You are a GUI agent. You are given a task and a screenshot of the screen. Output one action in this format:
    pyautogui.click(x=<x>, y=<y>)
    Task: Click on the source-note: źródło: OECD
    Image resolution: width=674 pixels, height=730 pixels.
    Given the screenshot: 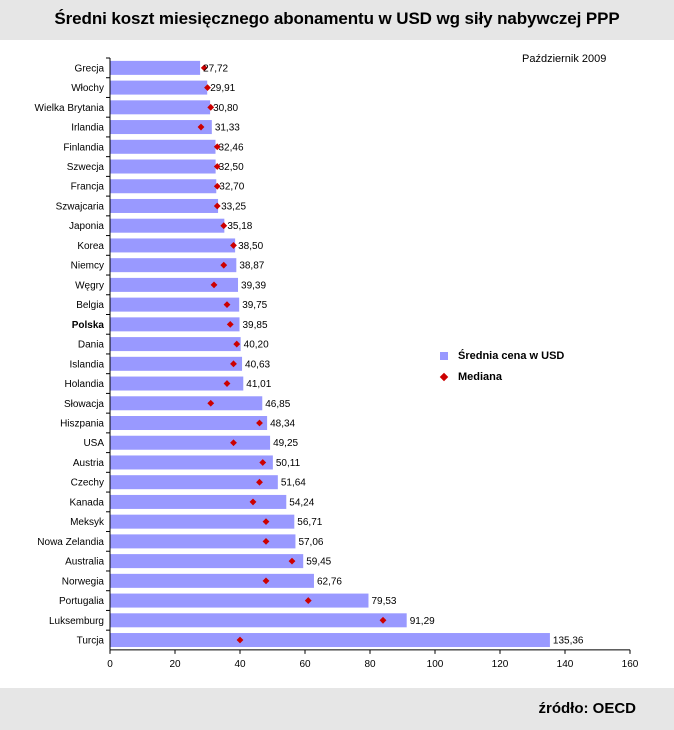 What is the action you would take?
    pyautogui.click(x=587, y=708)
    